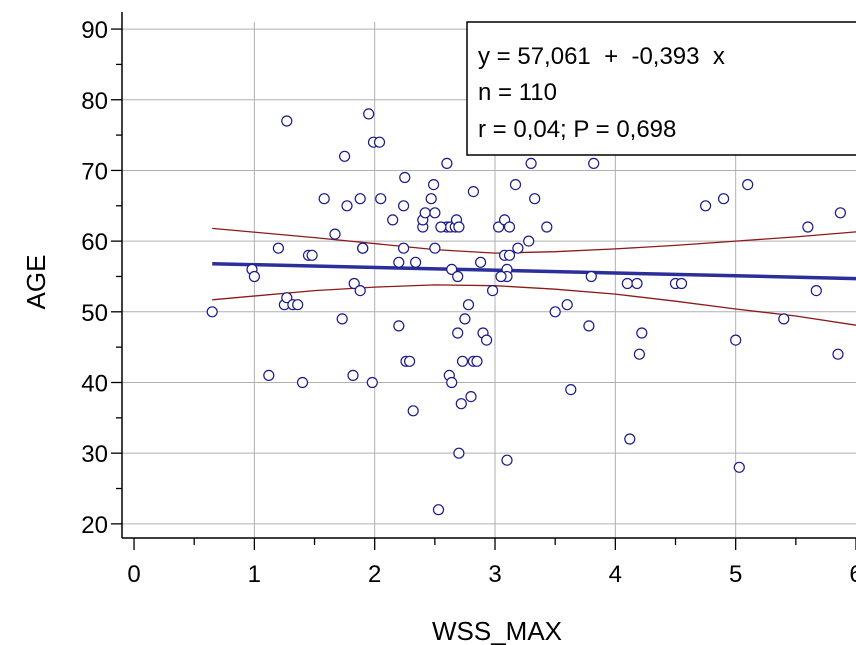  What do you see at coordinates (94, 525) in the screenshot?
I see `y-tick-label: 20` at bounding box center [94, 525].